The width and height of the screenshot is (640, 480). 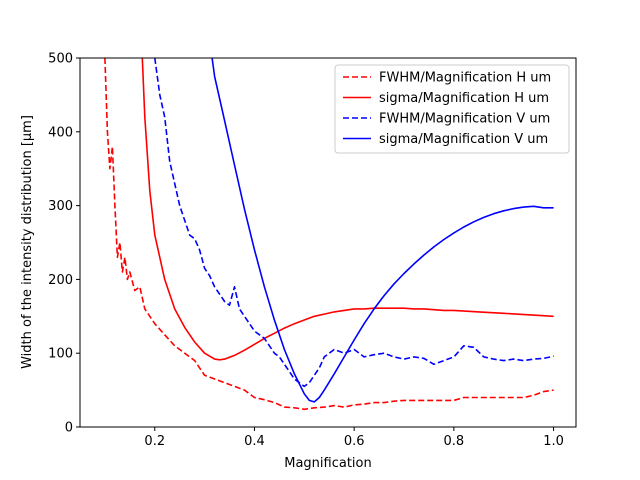 I want to click on y-tick-label: 400, so click(x=60, y=132).